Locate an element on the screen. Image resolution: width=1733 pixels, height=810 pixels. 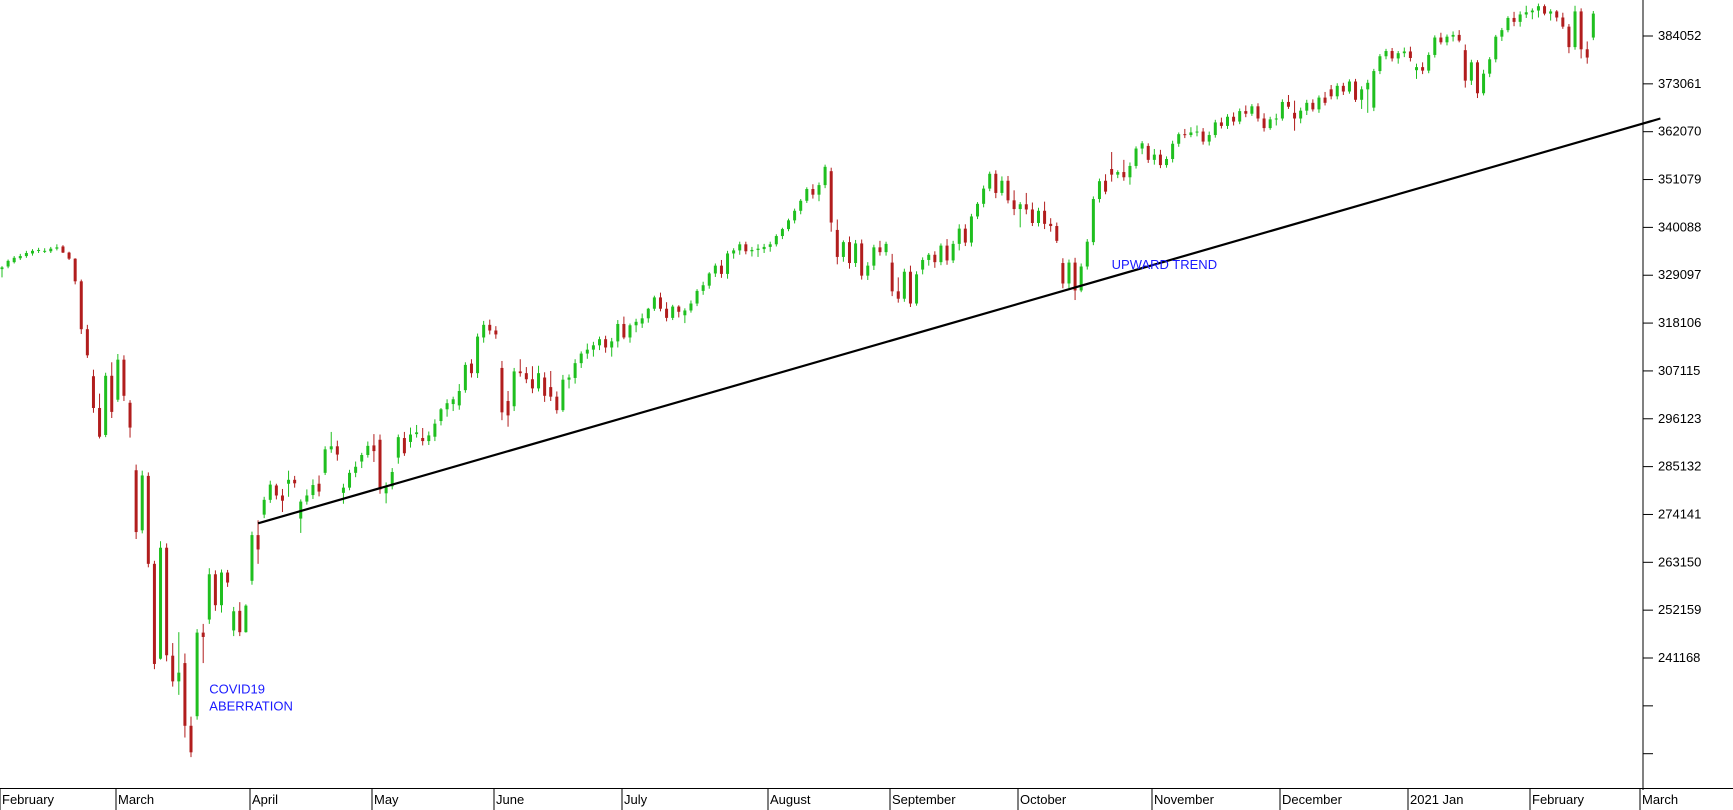
x-tick-label: June is located at coordinates (510, 799).